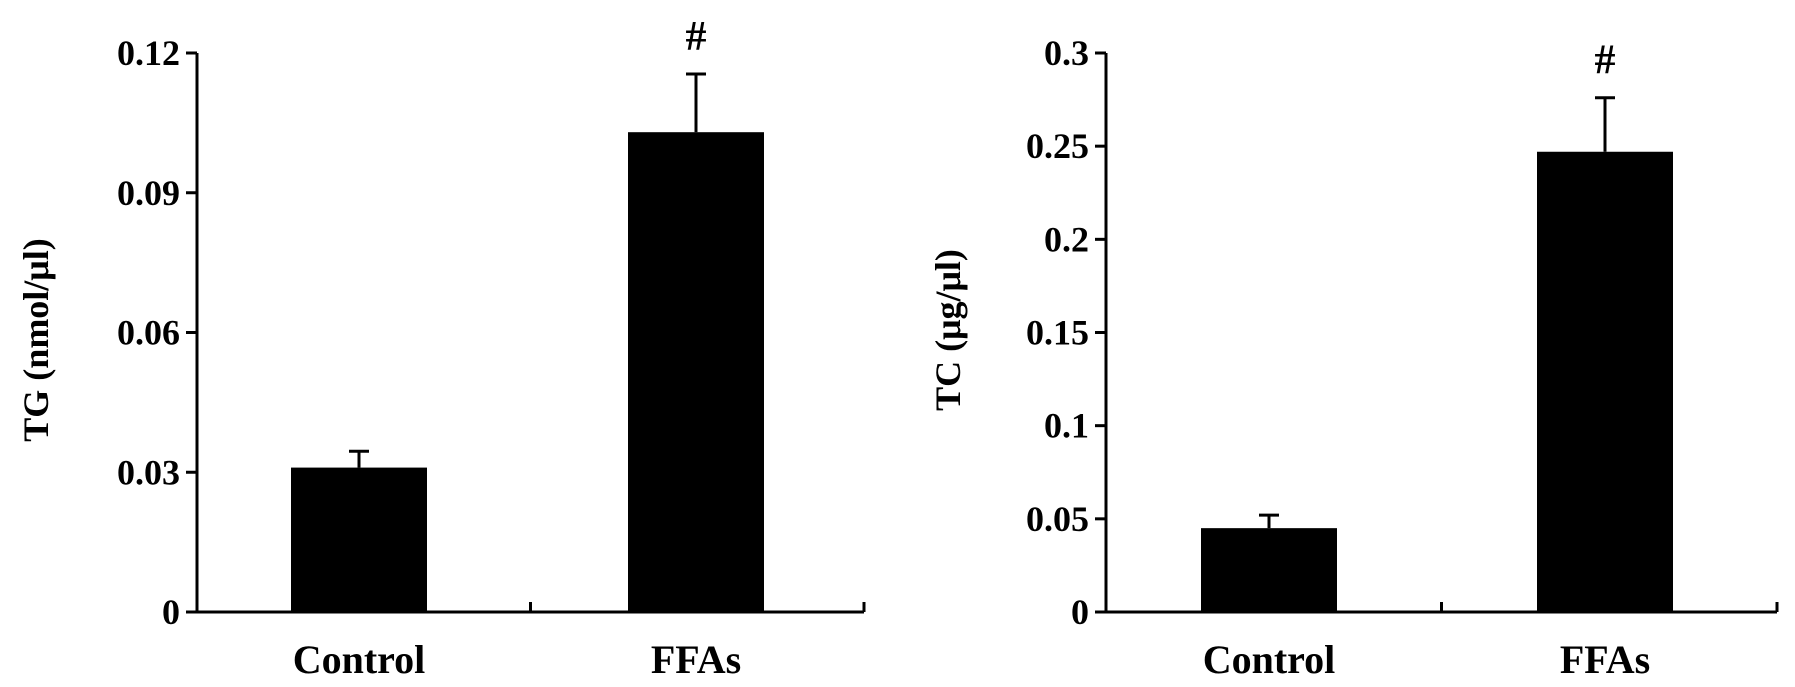 The height and width of the screenshot is (687, 1795). What do you see at coordinates (1066, 53) in the screenshot?
I see `y-tick-label: 0.3` at bounding box center [1066, 53].